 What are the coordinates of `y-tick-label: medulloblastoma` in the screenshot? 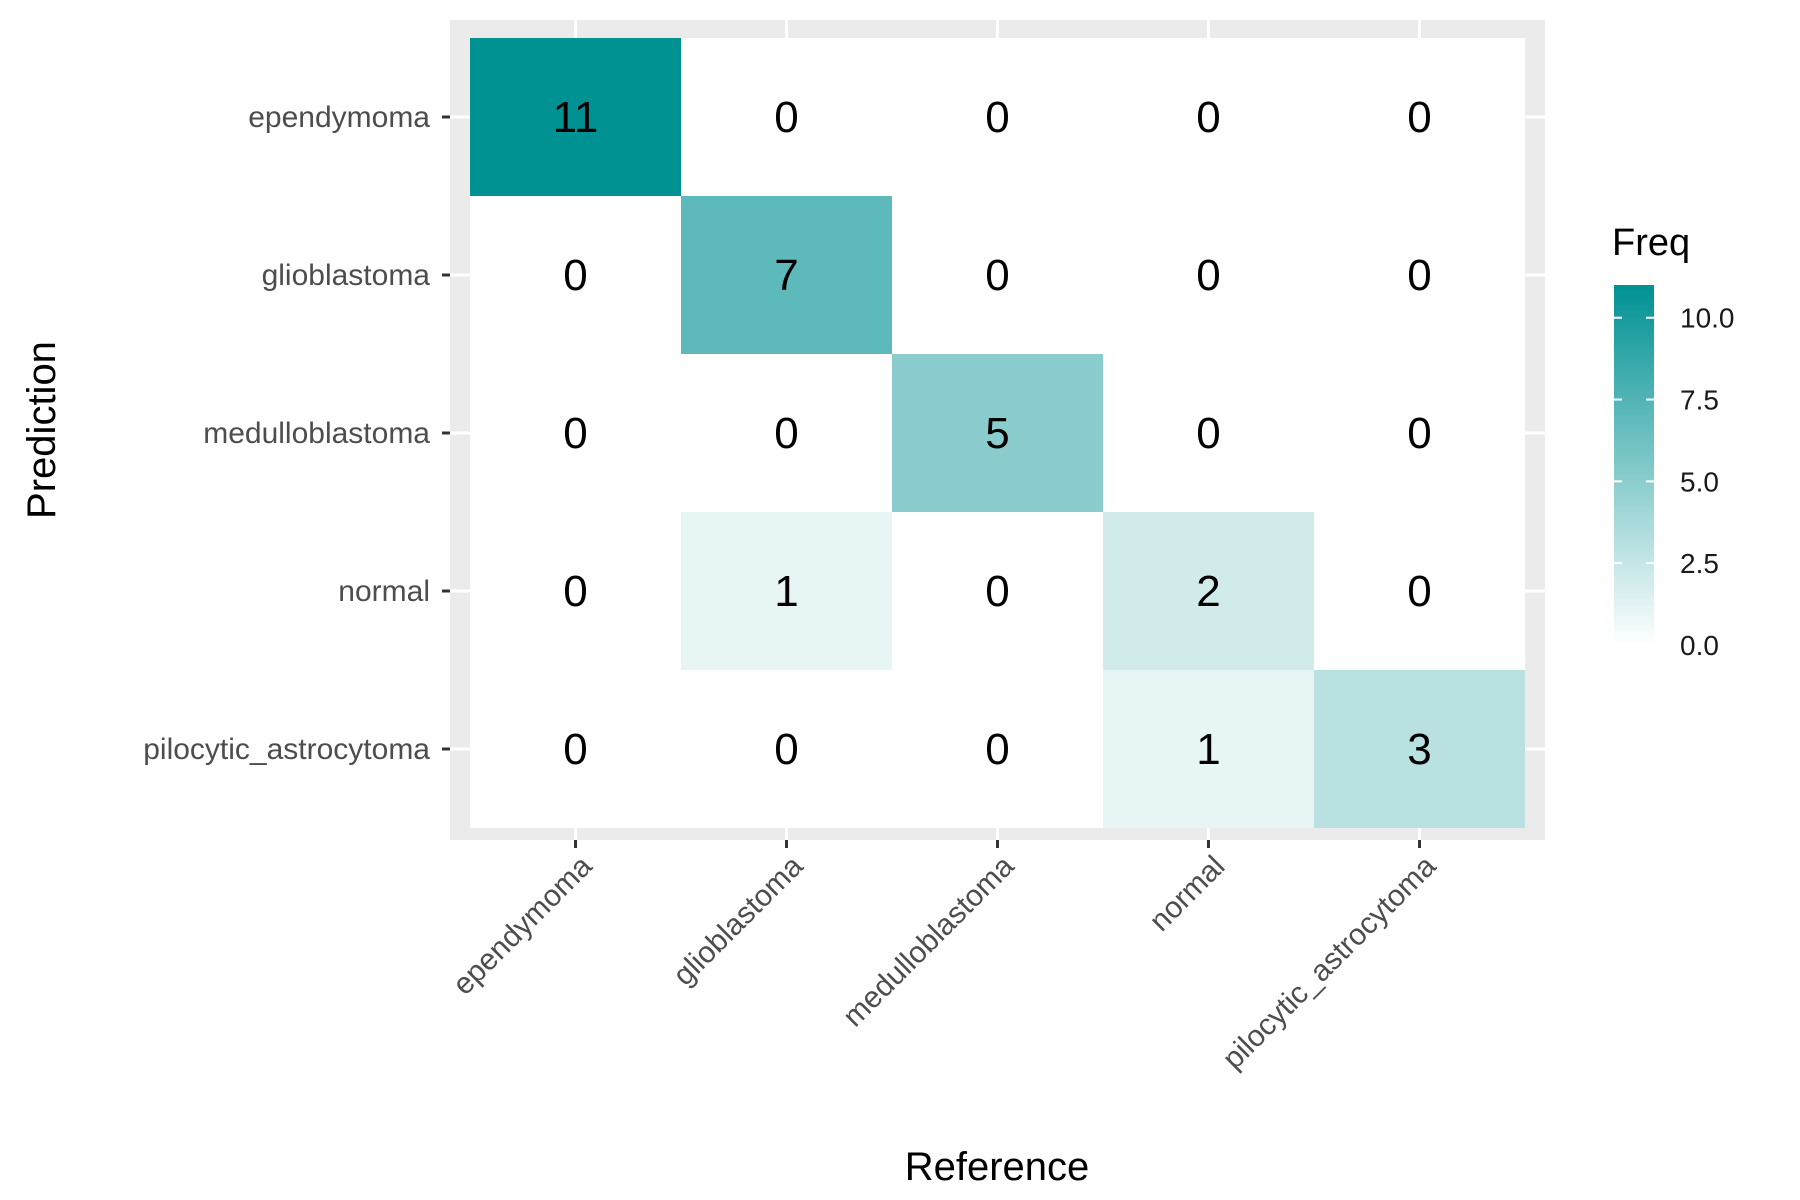 It's located at (316, 433).